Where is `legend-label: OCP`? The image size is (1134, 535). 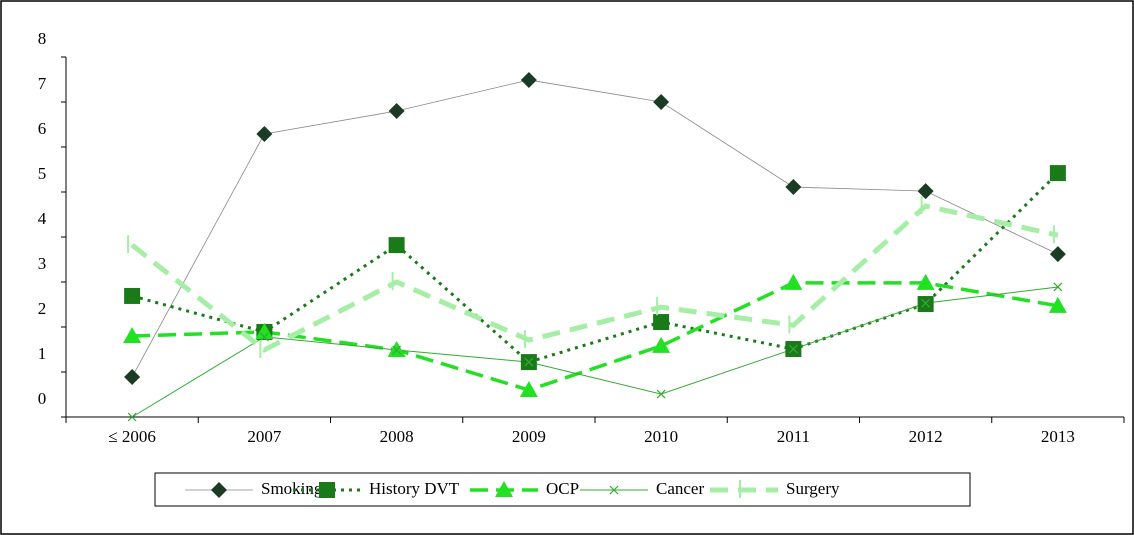
legend-label: OCP is located at coordinates (562, 488).